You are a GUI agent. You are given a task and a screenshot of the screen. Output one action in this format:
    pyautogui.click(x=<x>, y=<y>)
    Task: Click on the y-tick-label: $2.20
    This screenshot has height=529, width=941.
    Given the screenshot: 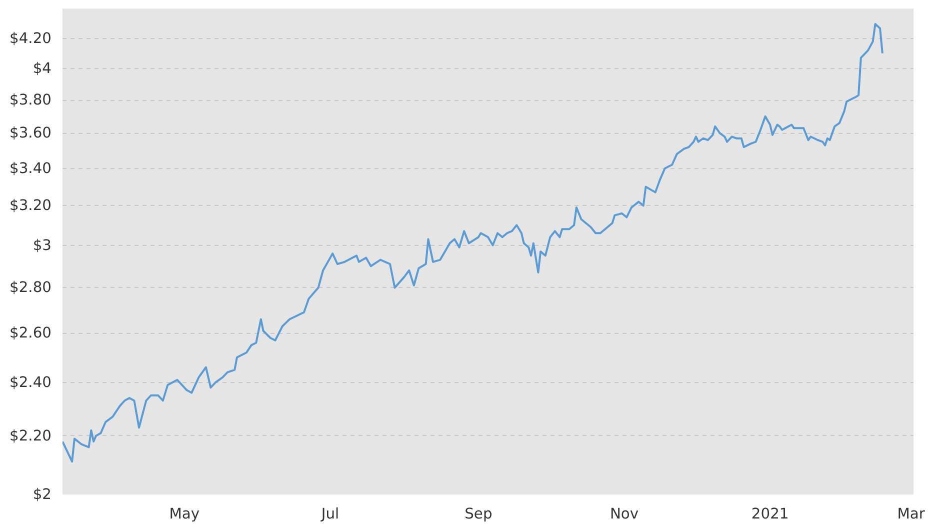 What is the action you would take?
    pyautogui.click(x=31, y=435)
    